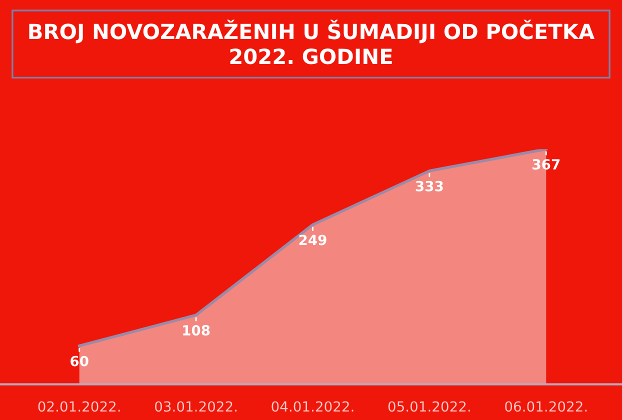 This screenshot has width=622, height=420. What do you see at coordinates (196, 406) in the screenshot?
I see `x-tick-label: 03.01.2022.` at bounding box center [196, 406].